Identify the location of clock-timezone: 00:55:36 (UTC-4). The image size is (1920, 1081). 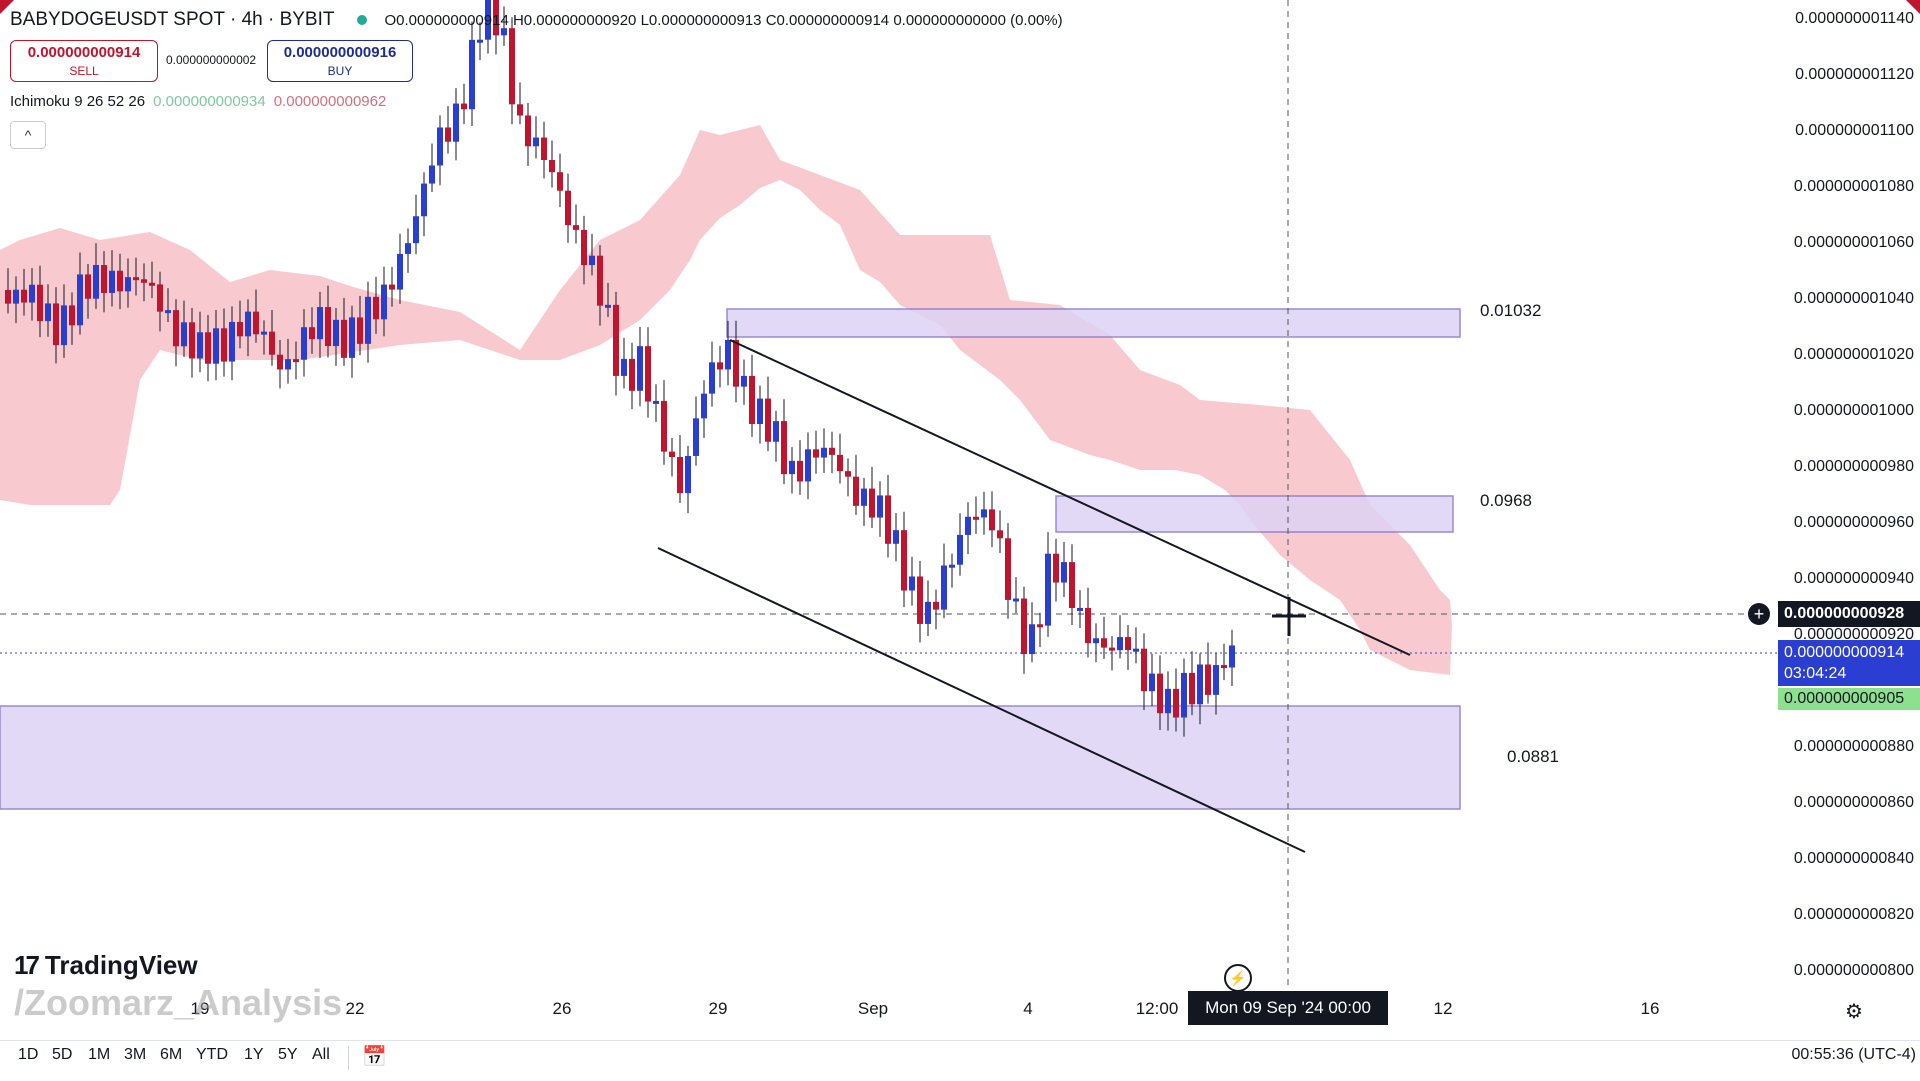
(1854, 1054).